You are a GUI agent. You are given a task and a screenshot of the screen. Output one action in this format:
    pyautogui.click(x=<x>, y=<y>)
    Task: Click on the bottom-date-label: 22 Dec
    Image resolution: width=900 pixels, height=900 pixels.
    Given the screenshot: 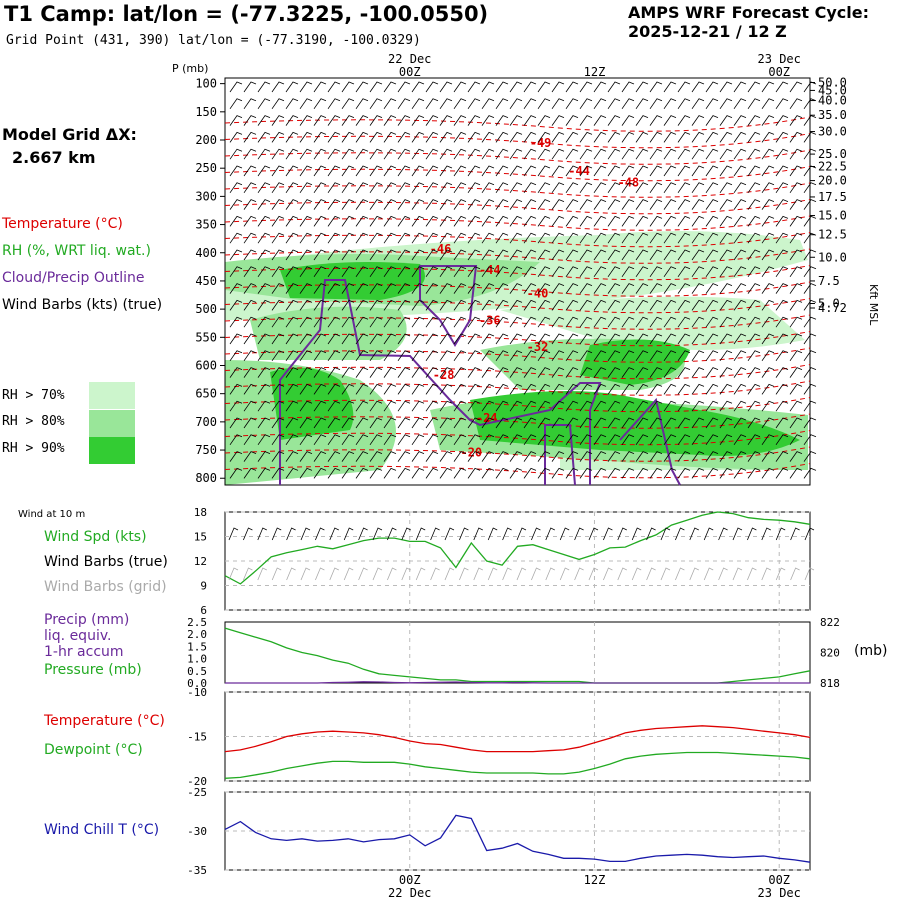 What is the action you would take?
    pyautogui.click(x=409, y=893)
    